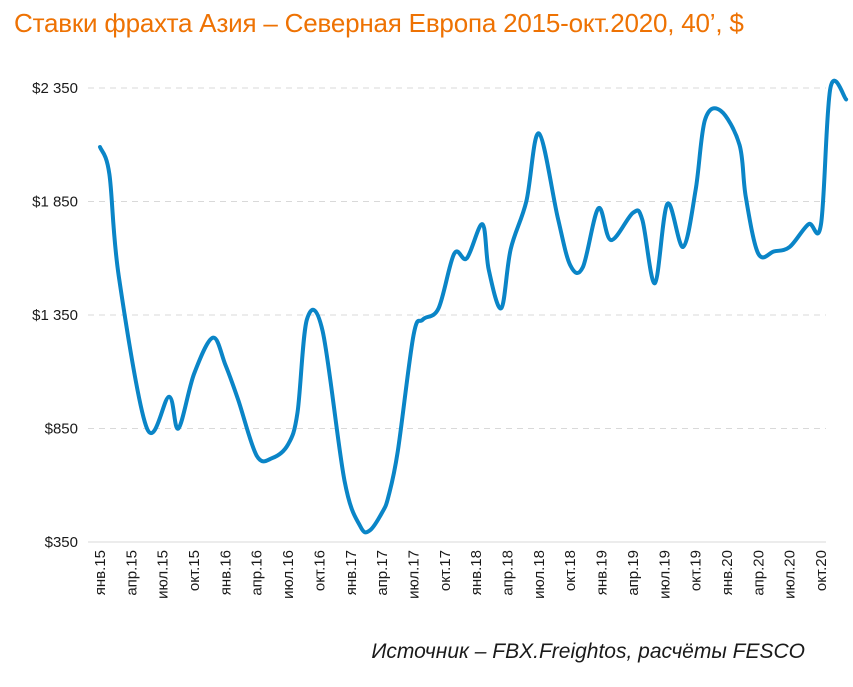 Image resolution: width=853 pixels, height=687 pixels. Describe the element at coordinates (413, 574) in the screenshot. I see `x-tick-label: июл.17` at that location.